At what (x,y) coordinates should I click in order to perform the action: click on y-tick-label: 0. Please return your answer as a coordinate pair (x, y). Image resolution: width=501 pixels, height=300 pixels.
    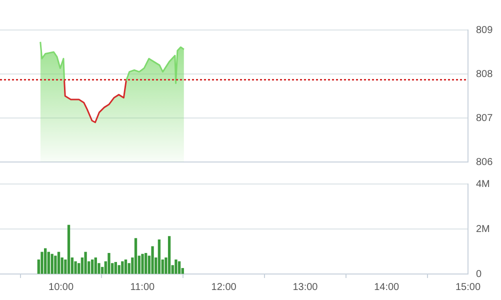
    Looking at the image, I should click on (479, 274).